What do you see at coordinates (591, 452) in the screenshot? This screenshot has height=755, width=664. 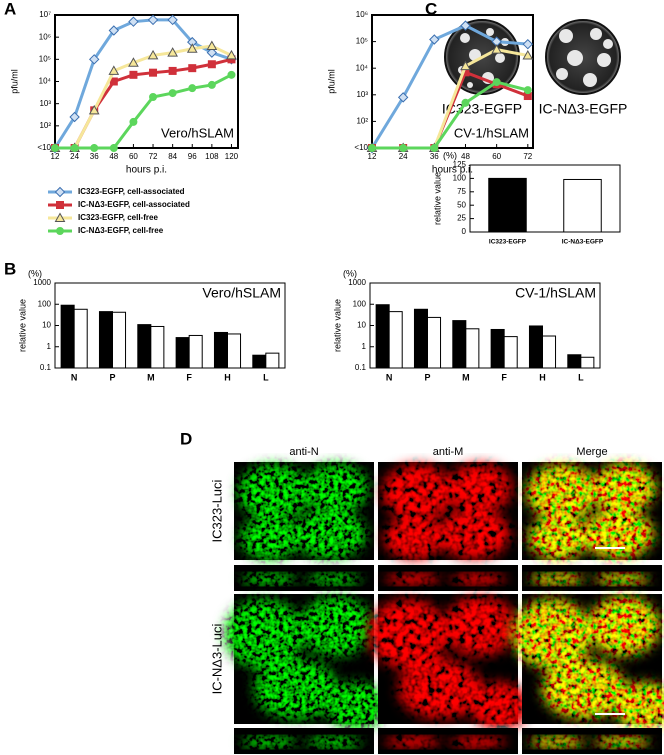 I see `column-label: Merge` at bounding box center [591, 452].